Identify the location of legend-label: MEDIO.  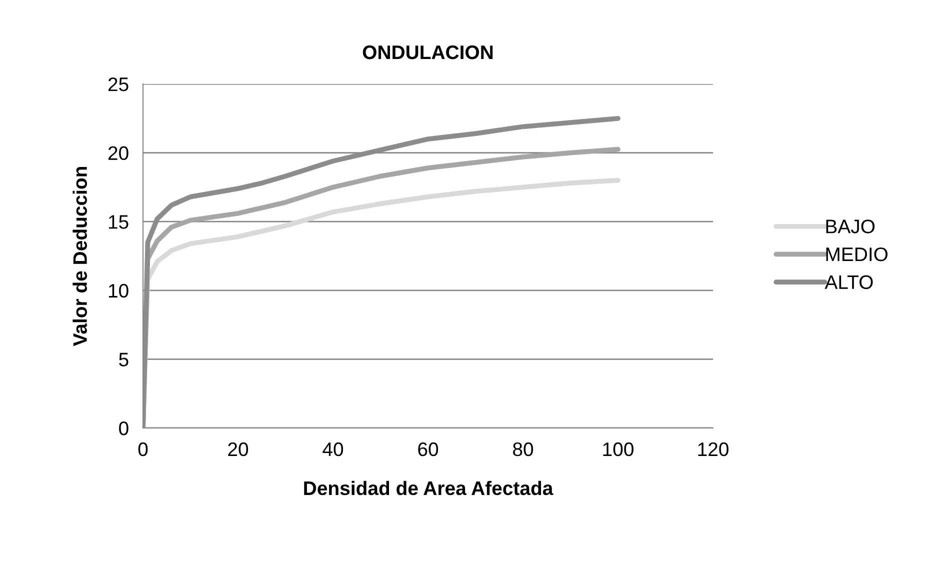
(857, 254).